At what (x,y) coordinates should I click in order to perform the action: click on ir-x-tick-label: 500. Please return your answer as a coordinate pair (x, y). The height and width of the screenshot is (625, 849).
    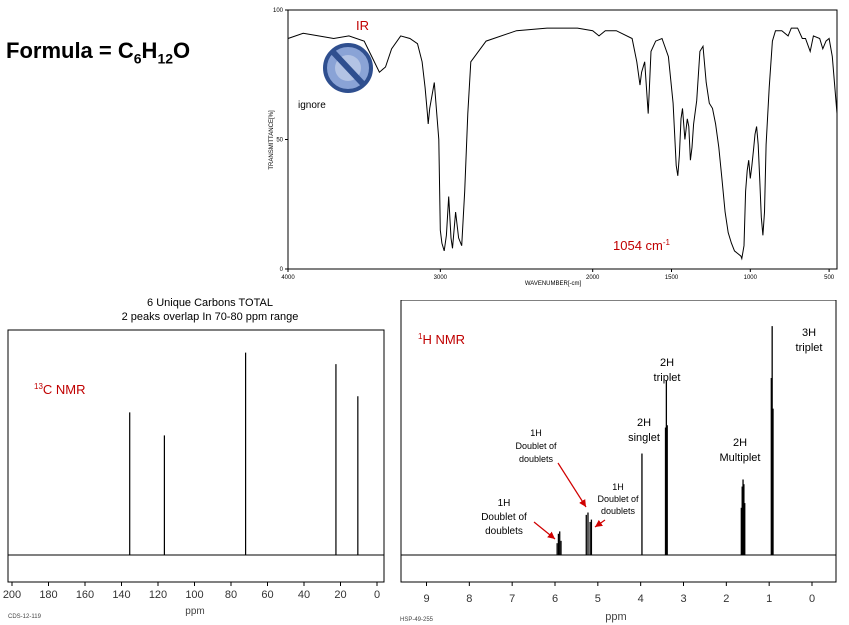
    Looking at the image, I should click on (829, 278).